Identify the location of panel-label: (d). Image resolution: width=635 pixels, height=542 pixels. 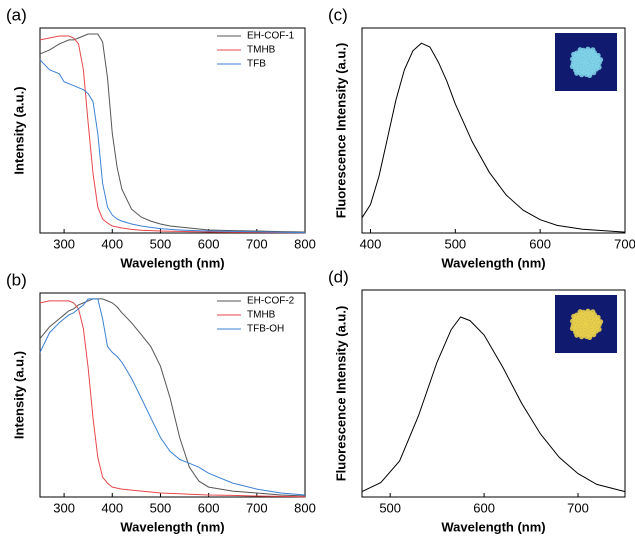
(338, 276).